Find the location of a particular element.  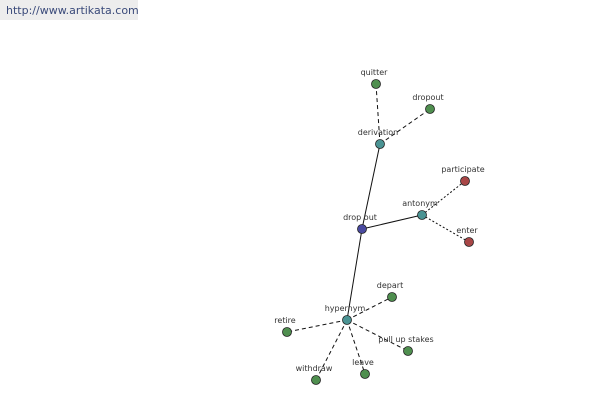

node-label: retire is located at coordinates (285, 320).